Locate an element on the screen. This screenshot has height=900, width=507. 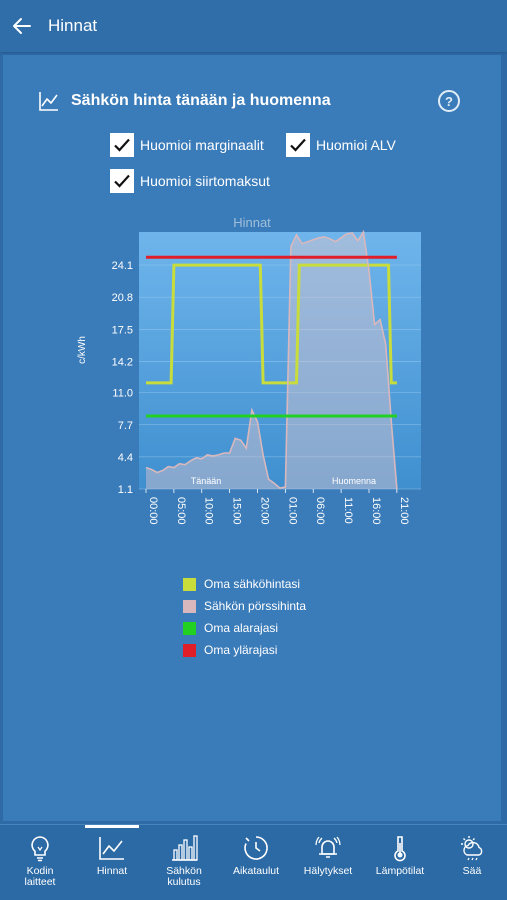
x-tick-label: 10:00 is located at coordinates (209, 511).